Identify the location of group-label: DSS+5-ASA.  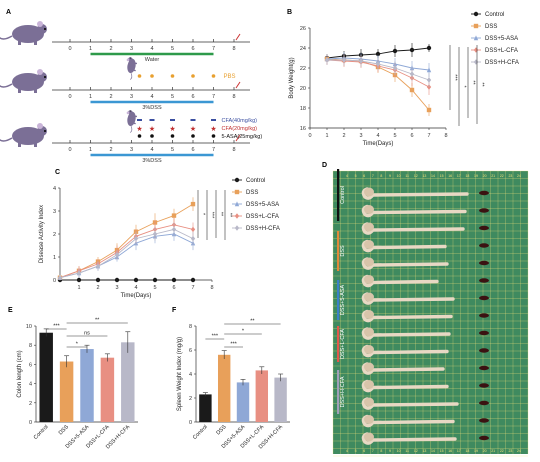
(343, 299).